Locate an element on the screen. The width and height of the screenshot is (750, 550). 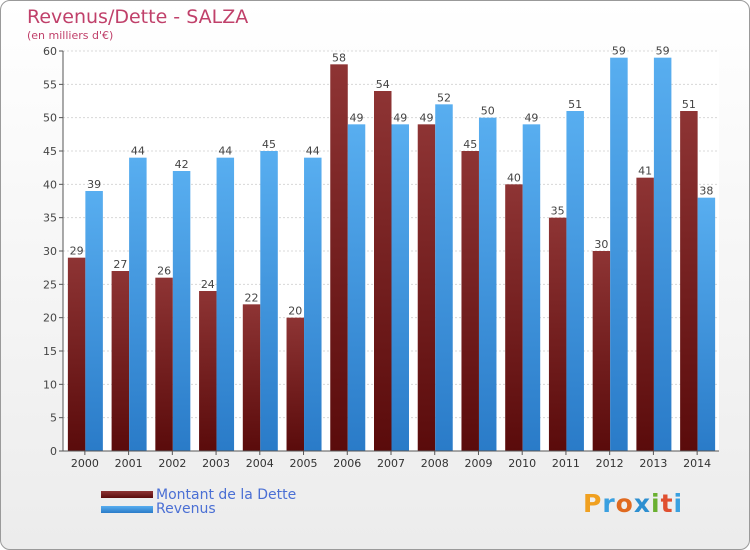
x-tick-label: 2013 is located at coordinates (653, 463).